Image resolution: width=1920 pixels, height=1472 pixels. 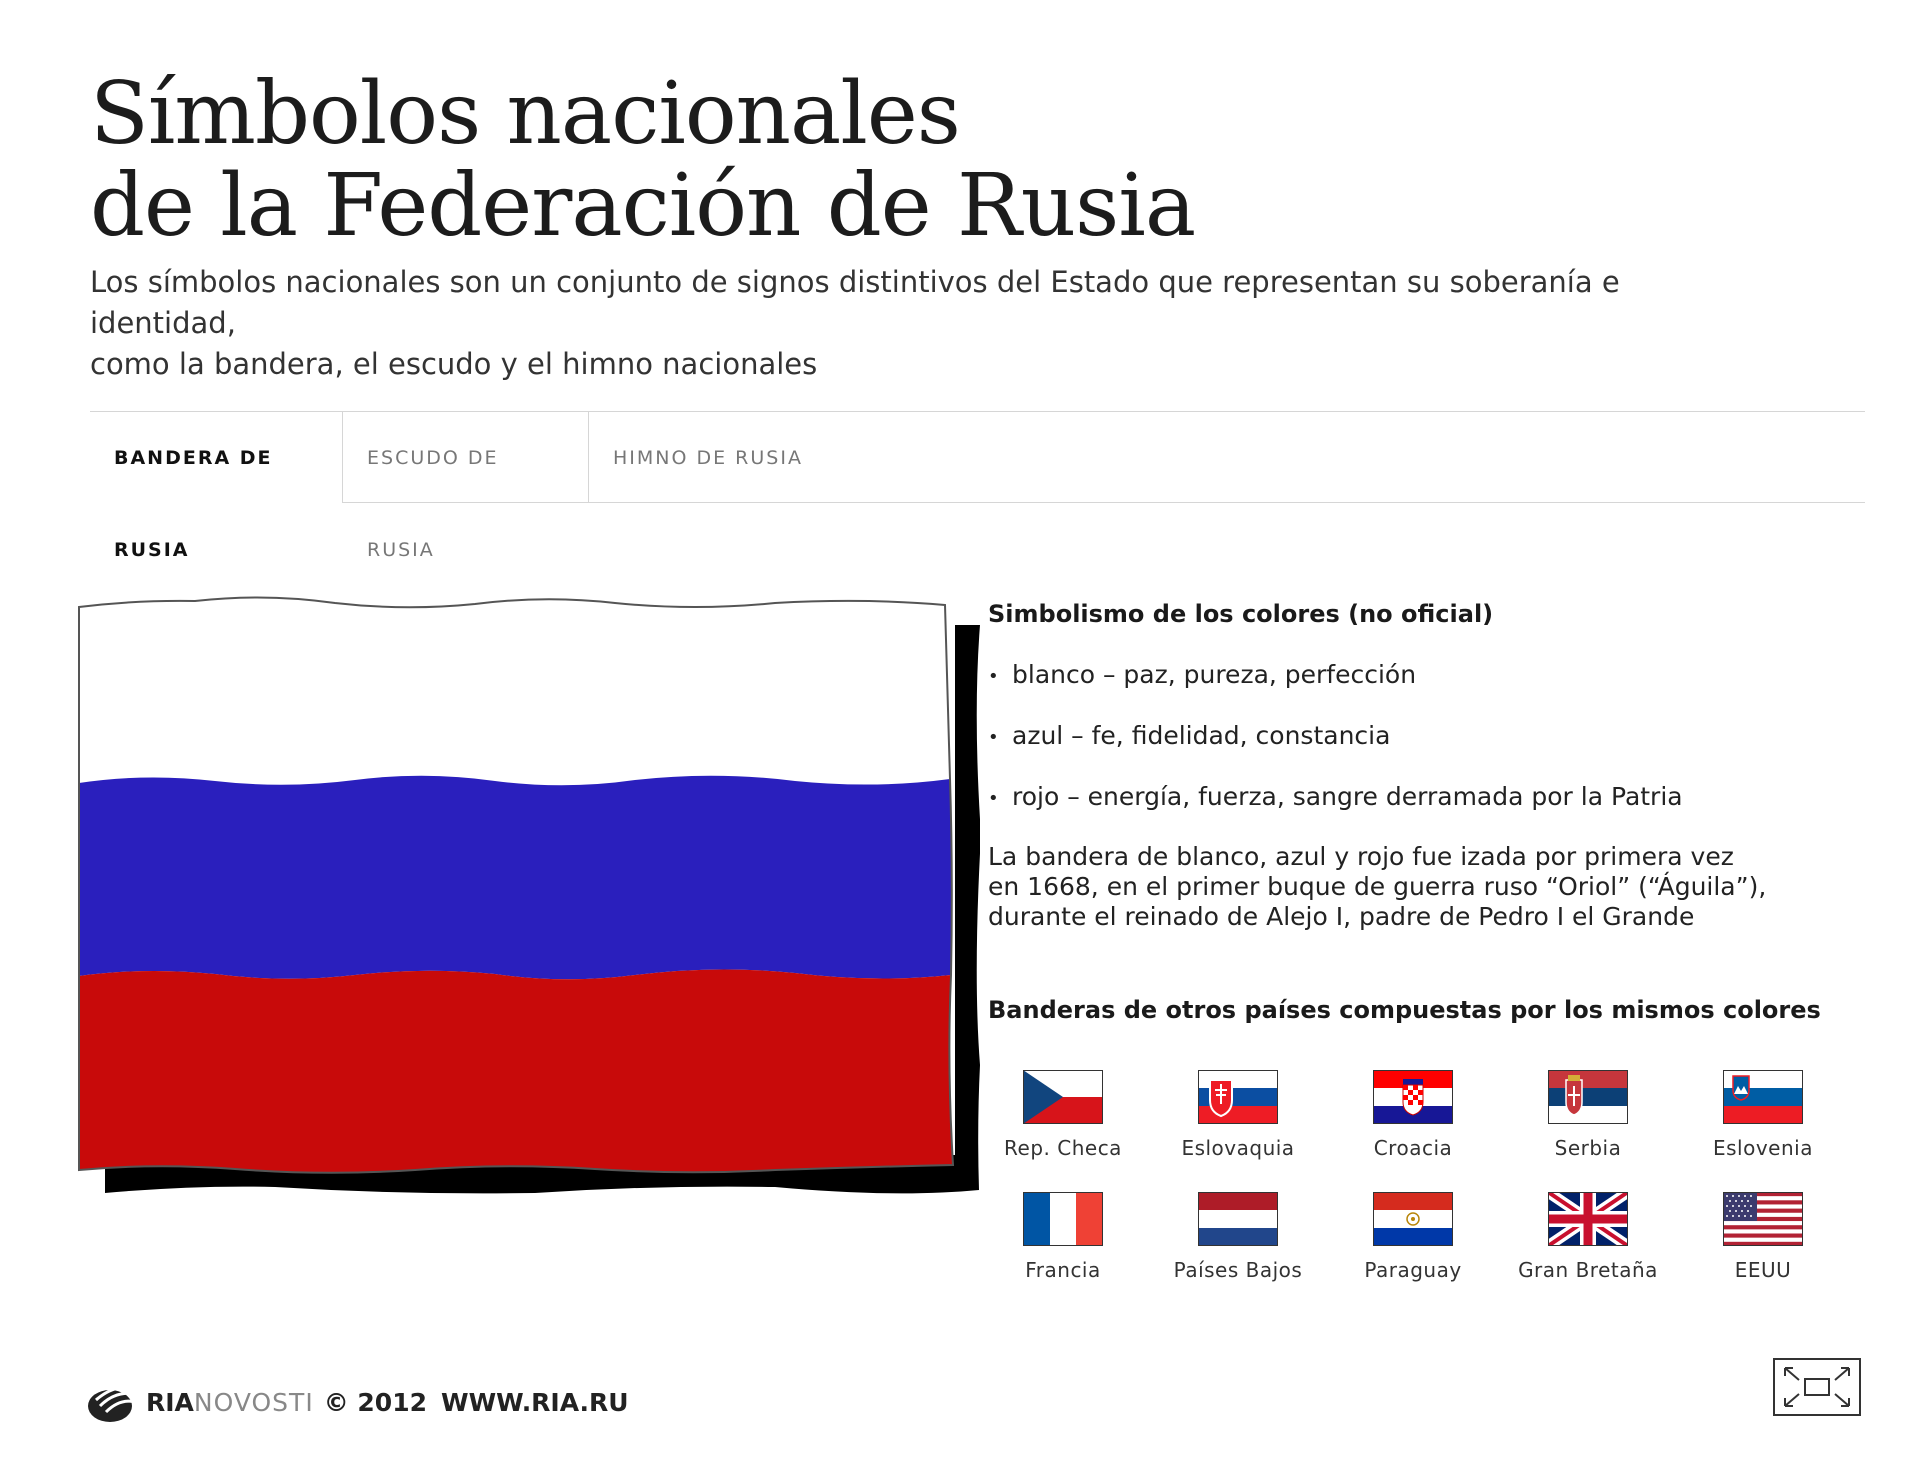 What do you see at coordinates (1241, 614) in the screenshot?
I see `colors-heading: Simbolismo de los colores (no oficial)` at bounding box center [1241, 614].